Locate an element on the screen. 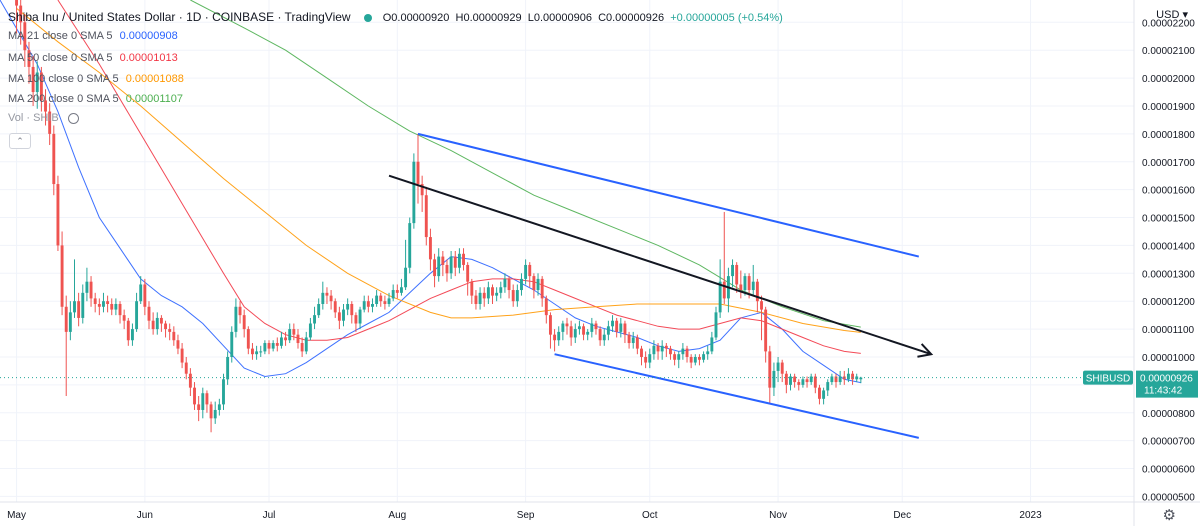 The width and height of the screenshot is (1200, 526). symbol-tag is located at coordinates (1108, 377).